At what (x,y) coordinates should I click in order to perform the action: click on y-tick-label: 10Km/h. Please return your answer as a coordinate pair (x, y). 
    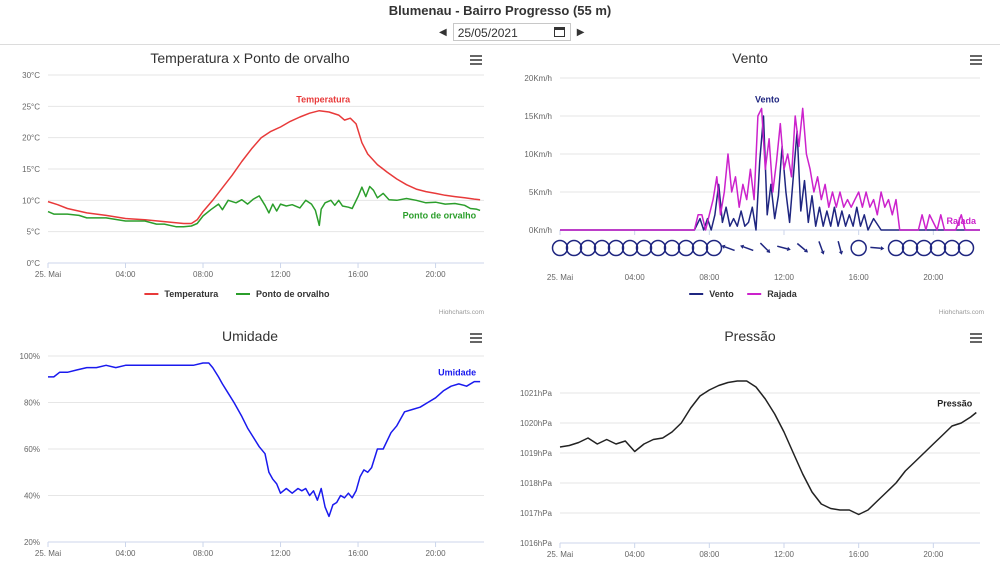
    Looking at the image, I should click on (538, 154).